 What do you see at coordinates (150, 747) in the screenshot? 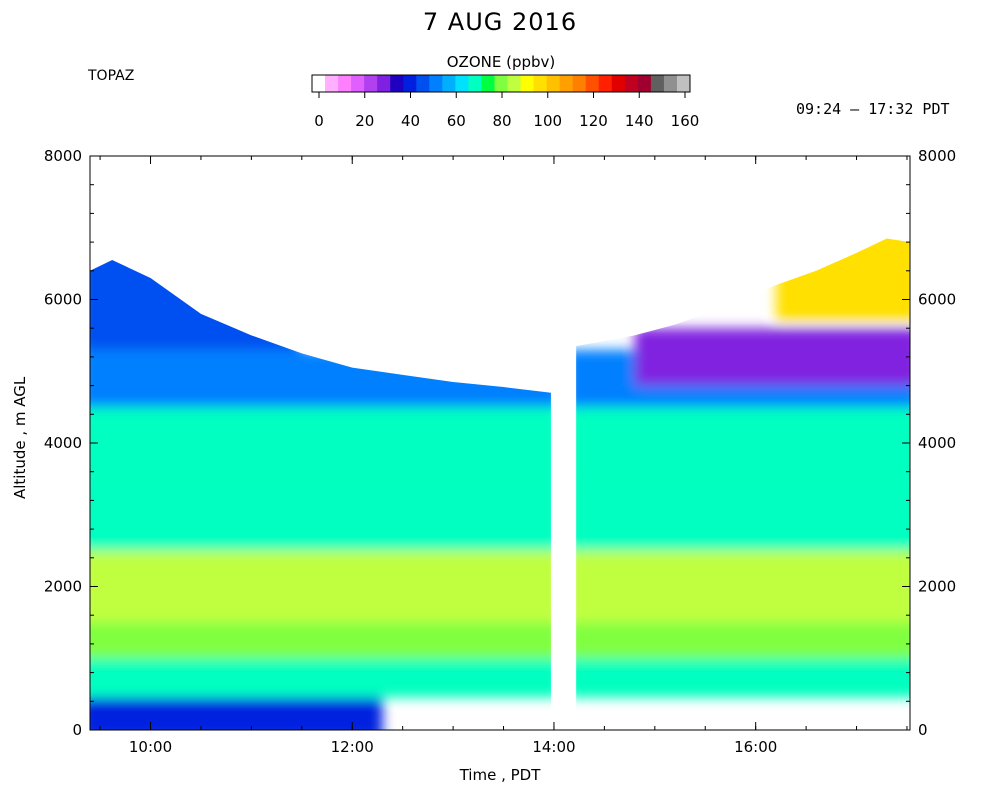
I see `x-tick-label: 10:00` at bounding box center [150, 747].